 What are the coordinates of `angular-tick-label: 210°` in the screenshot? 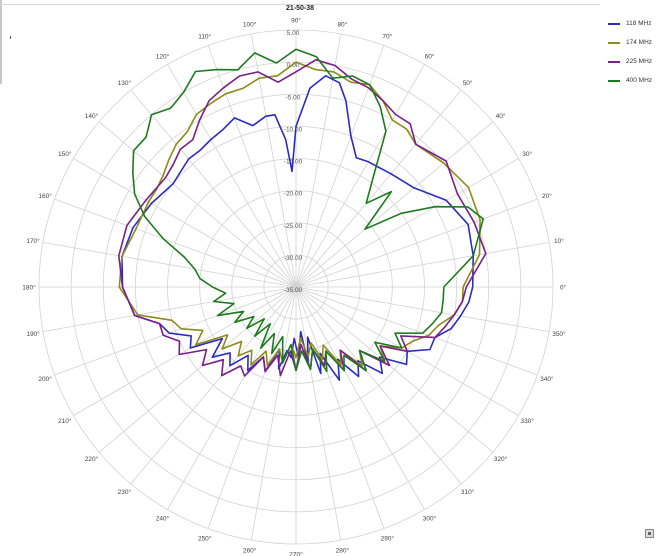 It's located at (65, 421).